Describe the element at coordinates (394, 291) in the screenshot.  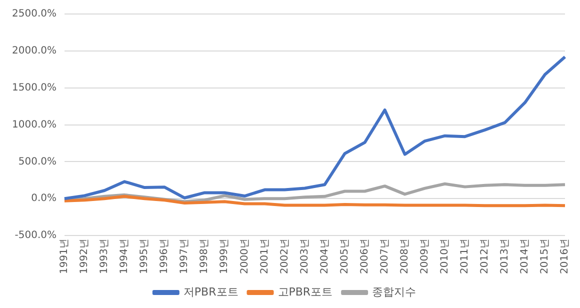
I see `legend-label: 종합지수` at that location.